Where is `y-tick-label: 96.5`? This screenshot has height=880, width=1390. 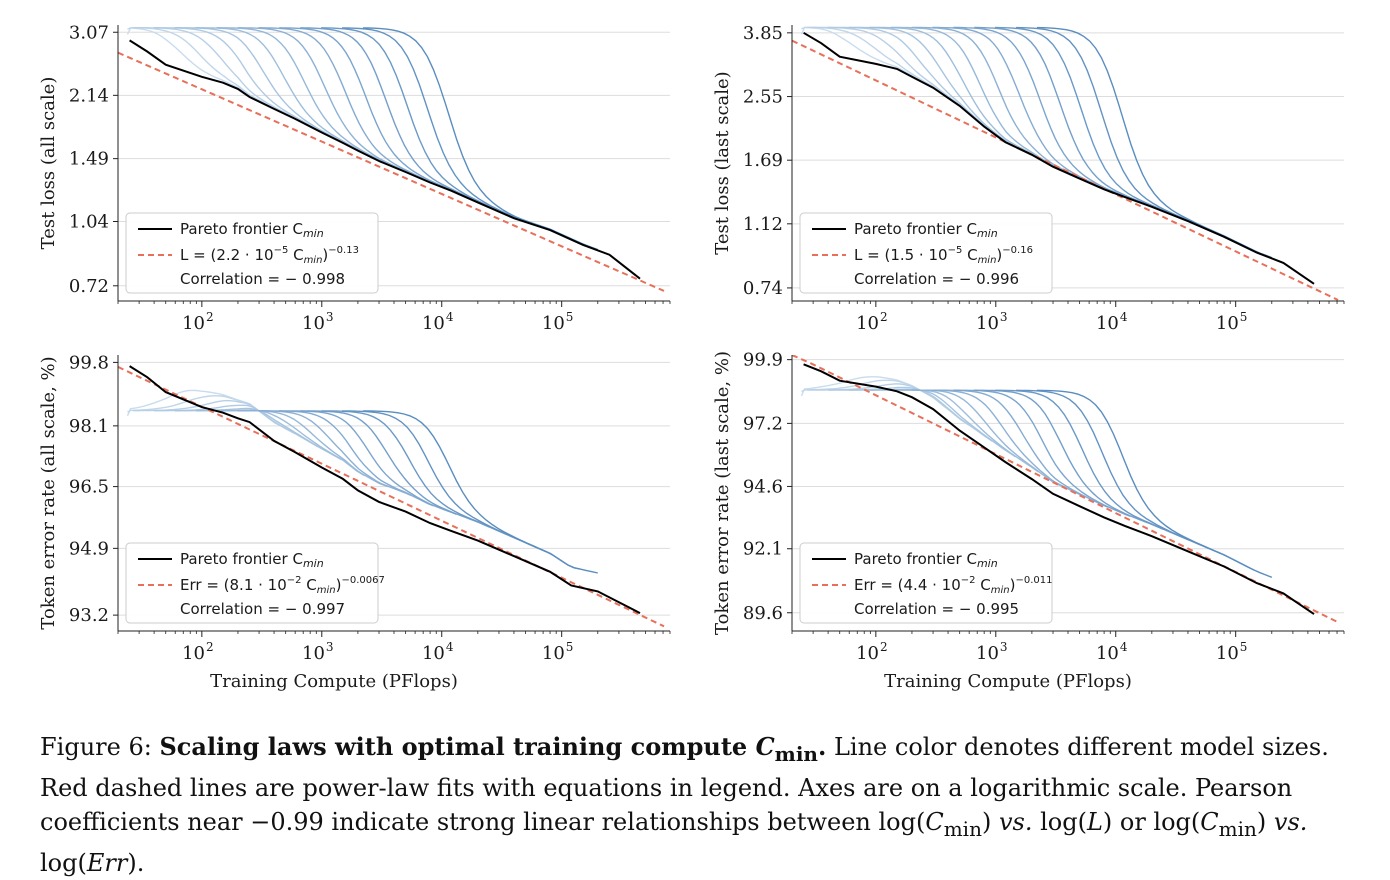
y-tick-label: 96.5 is located at coordinates (89, 487).